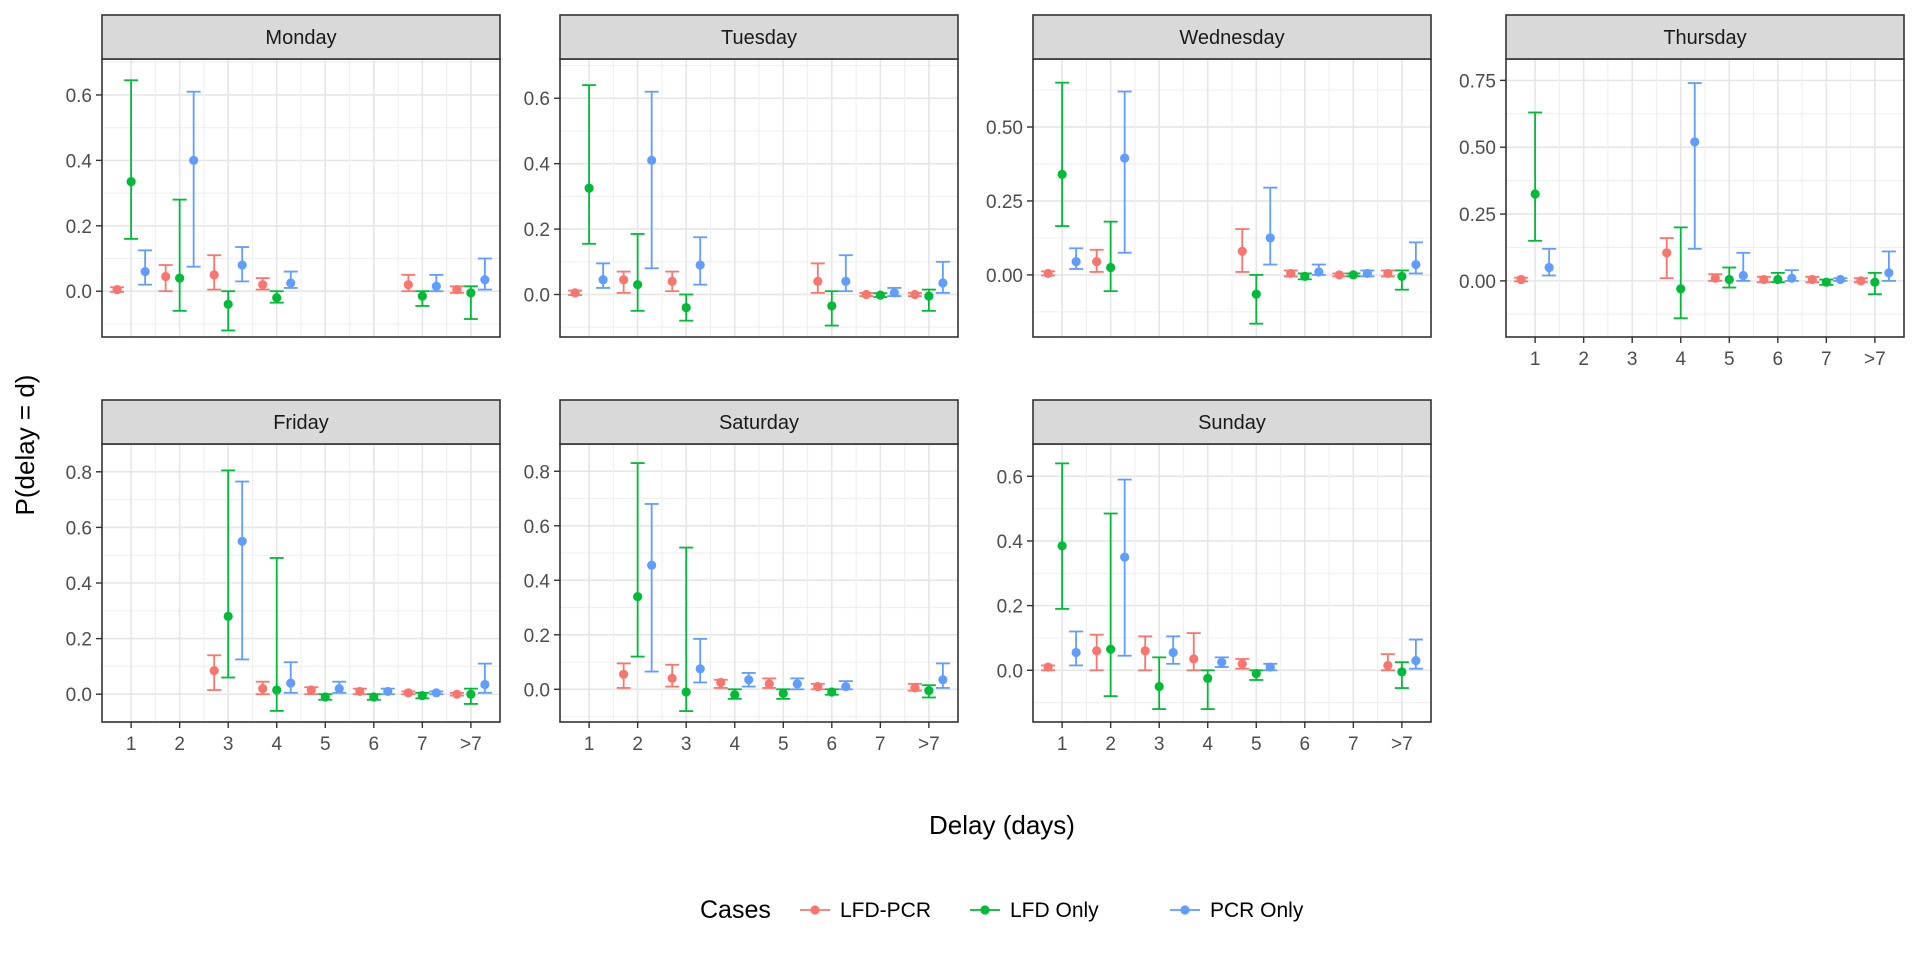 This screenshot has width=1920, height=960. Describe the element at coordinates (1004, 276) in the screenshot. I see `y-tick-label: 0.00` at that location.